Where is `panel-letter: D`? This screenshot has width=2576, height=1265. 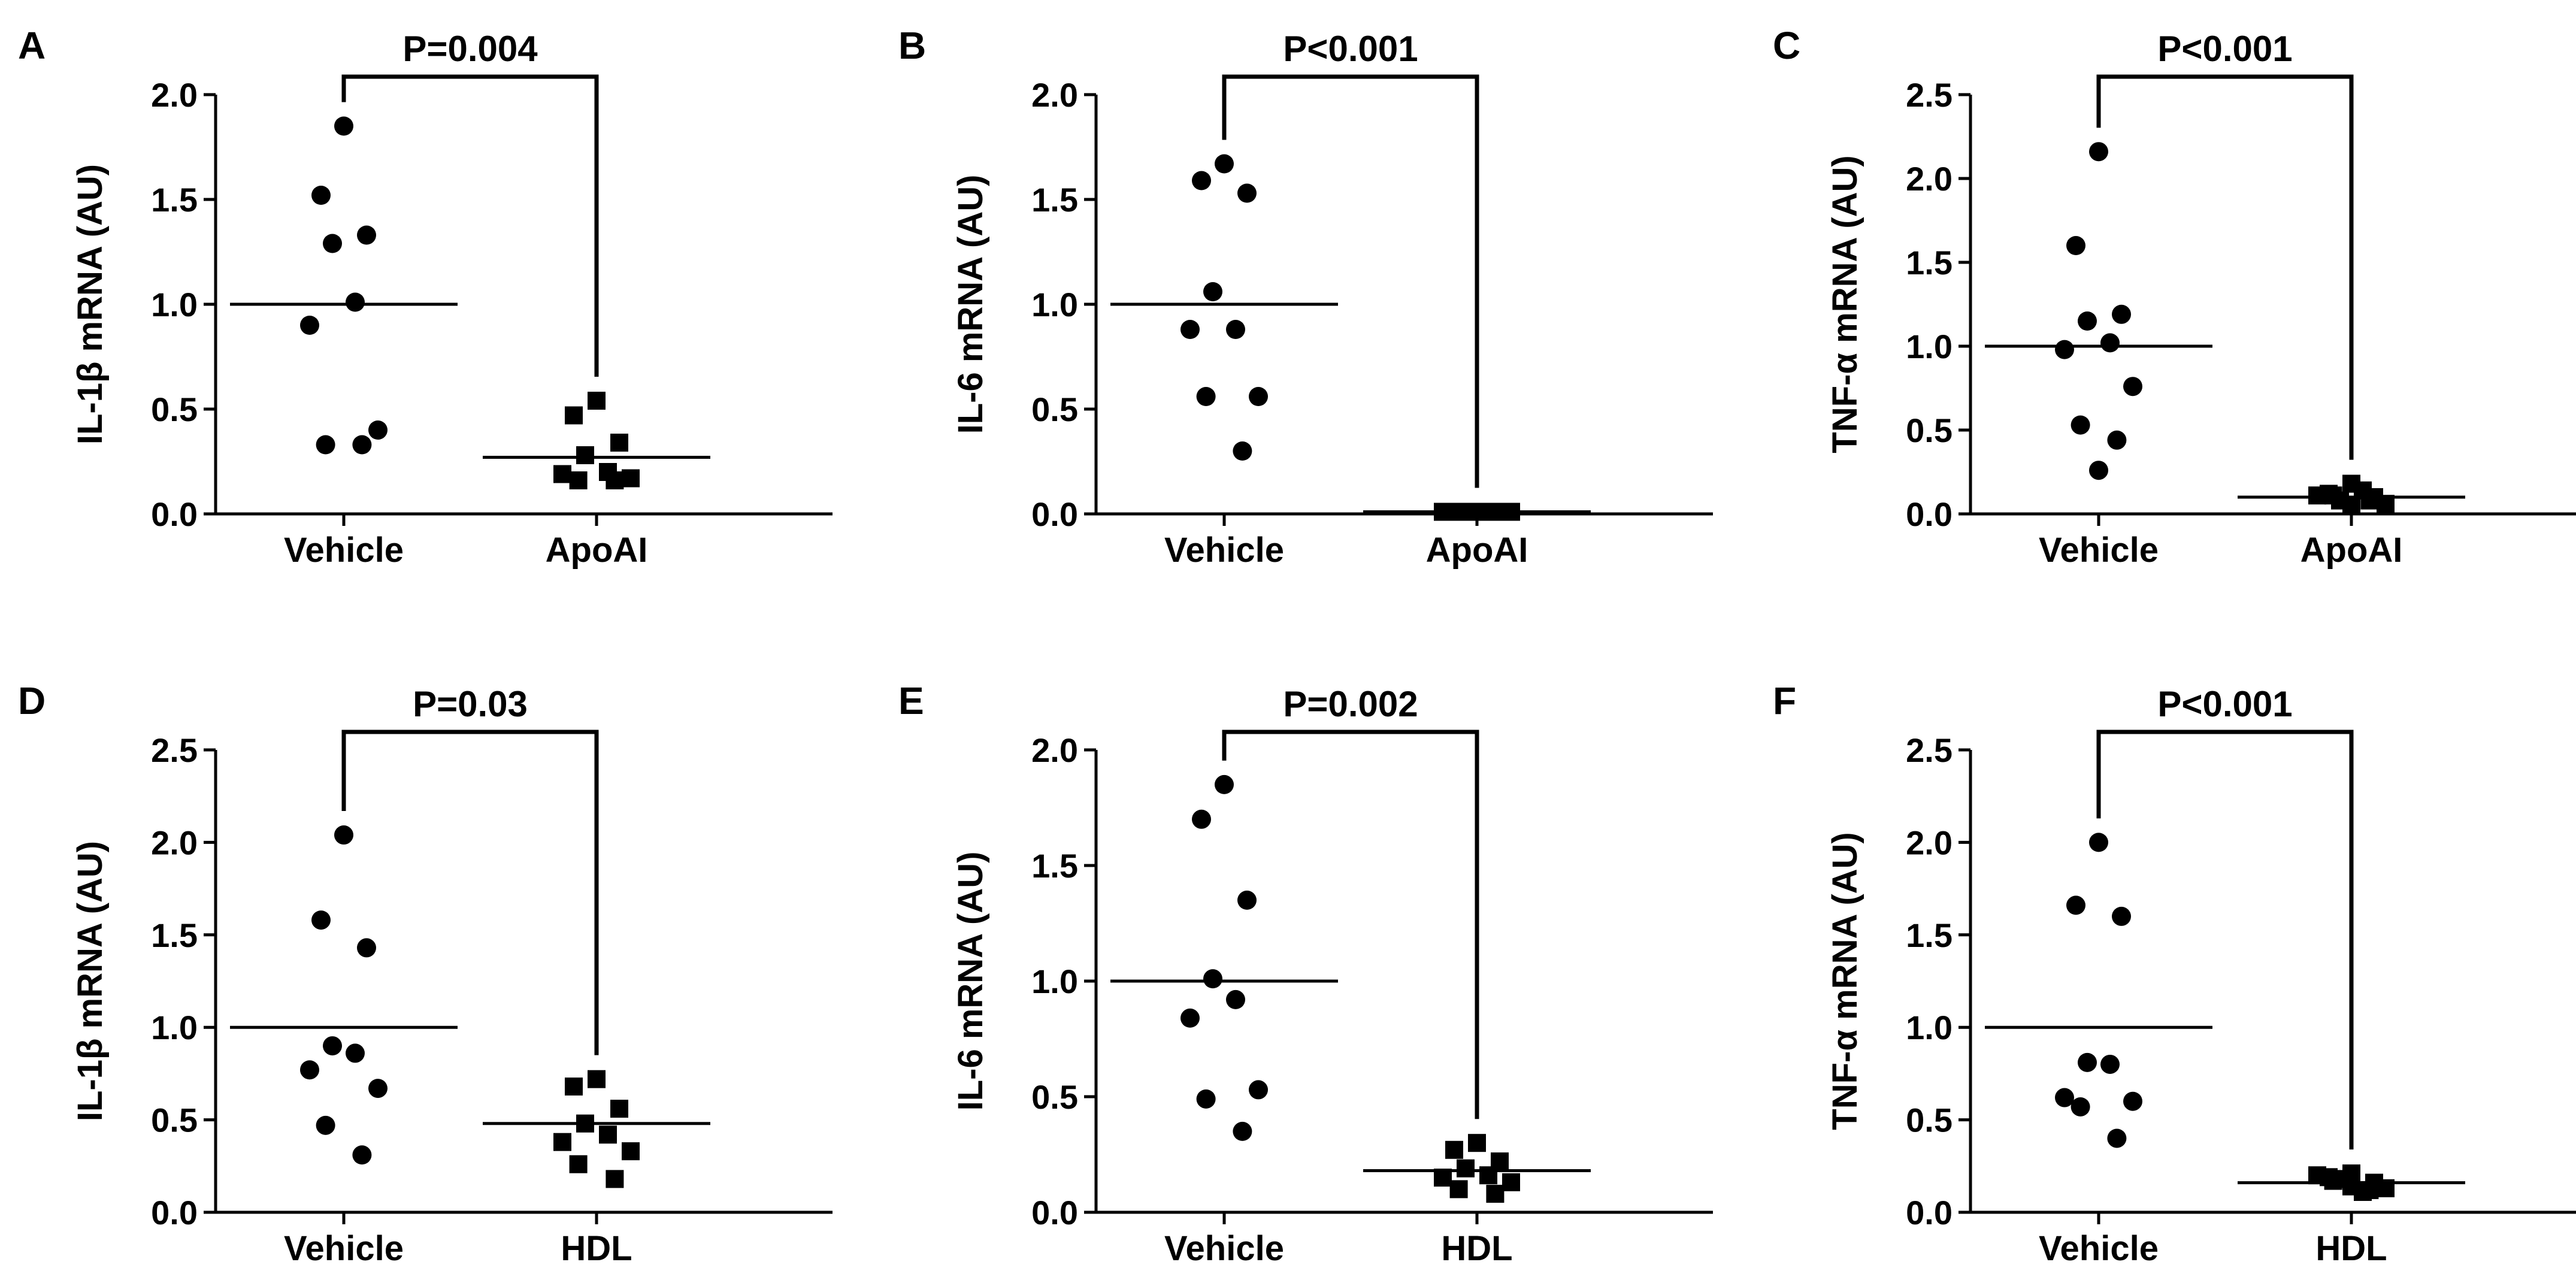 panel-letter: D is located at coordinates (32, 700).